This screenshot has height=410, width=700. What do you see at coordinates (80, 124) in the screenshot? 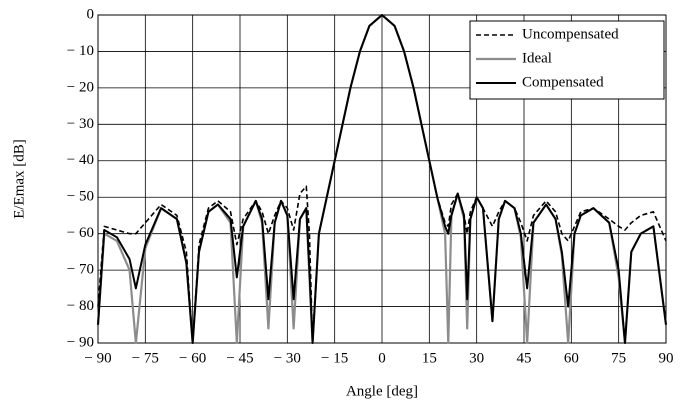
I see `y-tick-label: − 30` at bounding box center [80, 124].